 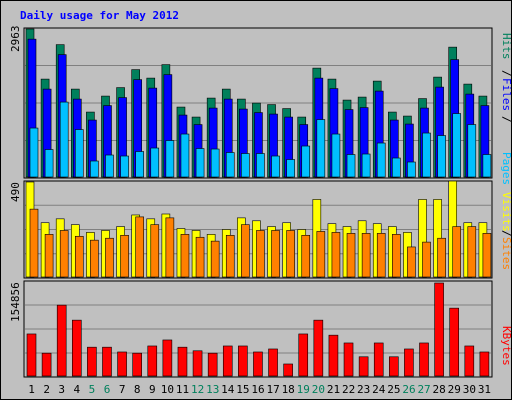 What do you see at coordinates (99, 15) in the screenshot?
I see `chart-title: Daily usage for May 2012` at bounding box center [99, 15].